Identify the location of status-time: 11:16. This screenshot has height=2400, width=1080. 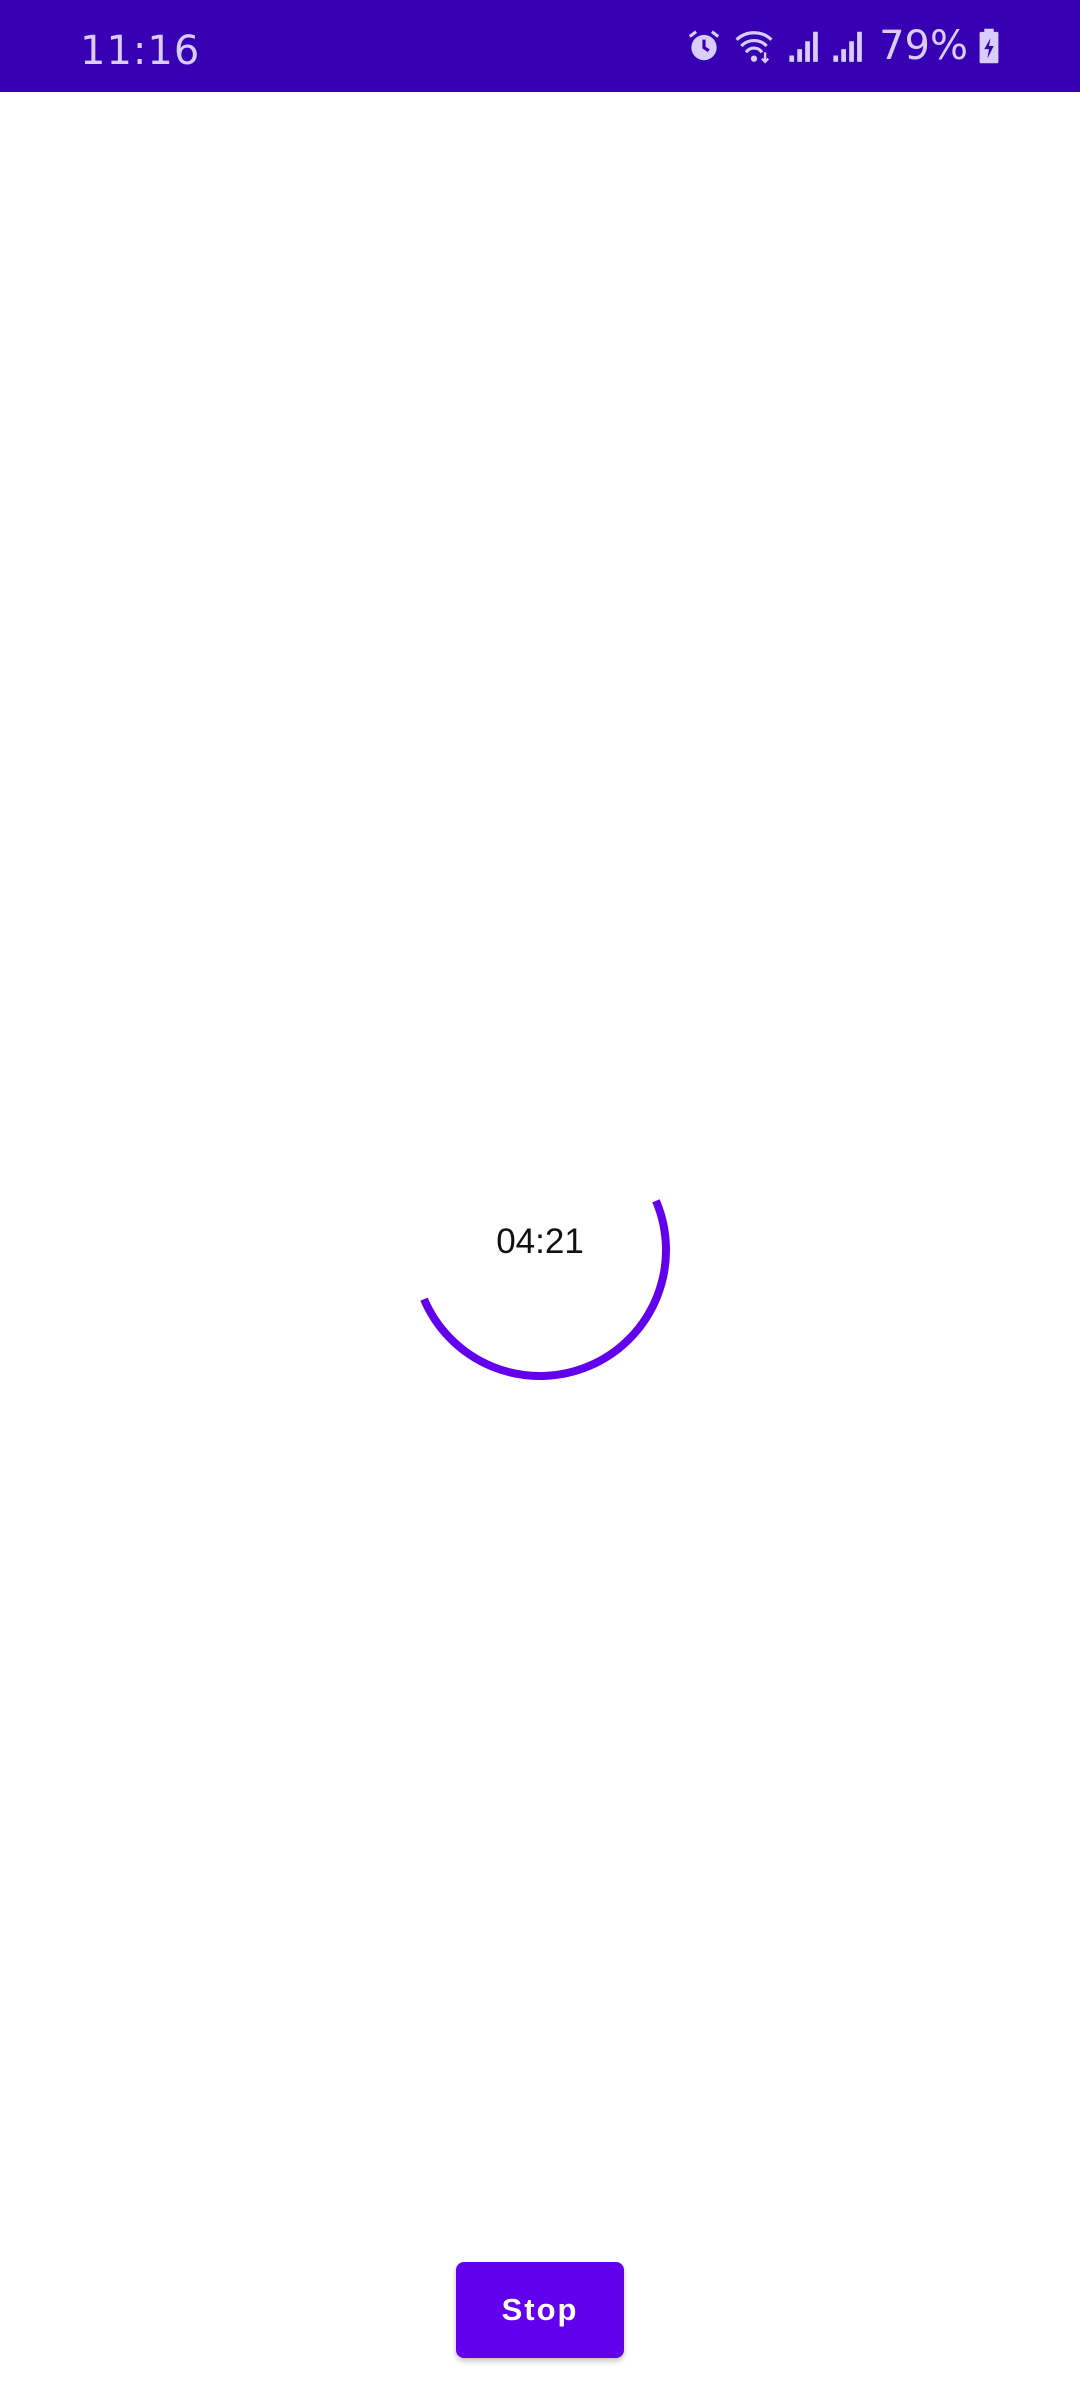
(140, 51).